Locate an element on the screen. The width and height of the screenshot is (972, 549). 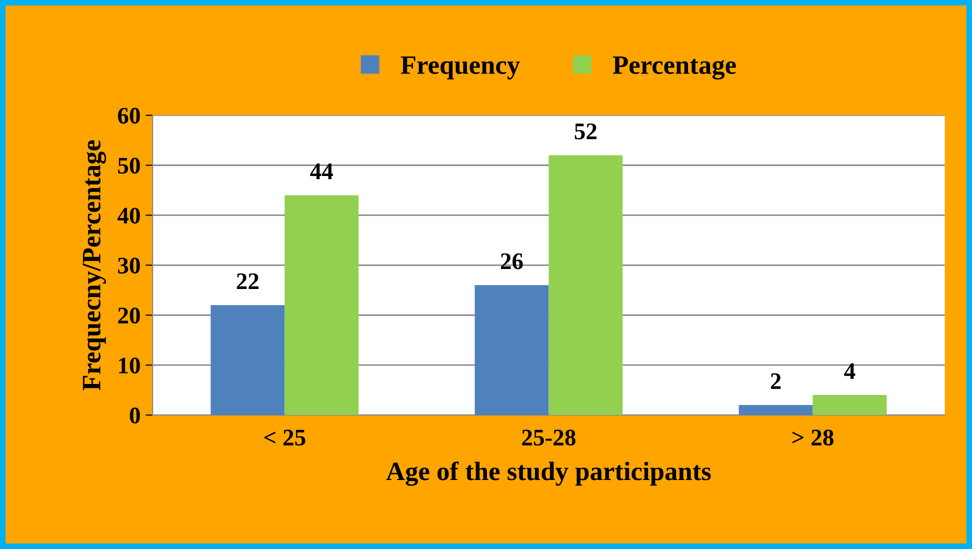
y-tick-label: 50 is located at coordinates (129, 166).